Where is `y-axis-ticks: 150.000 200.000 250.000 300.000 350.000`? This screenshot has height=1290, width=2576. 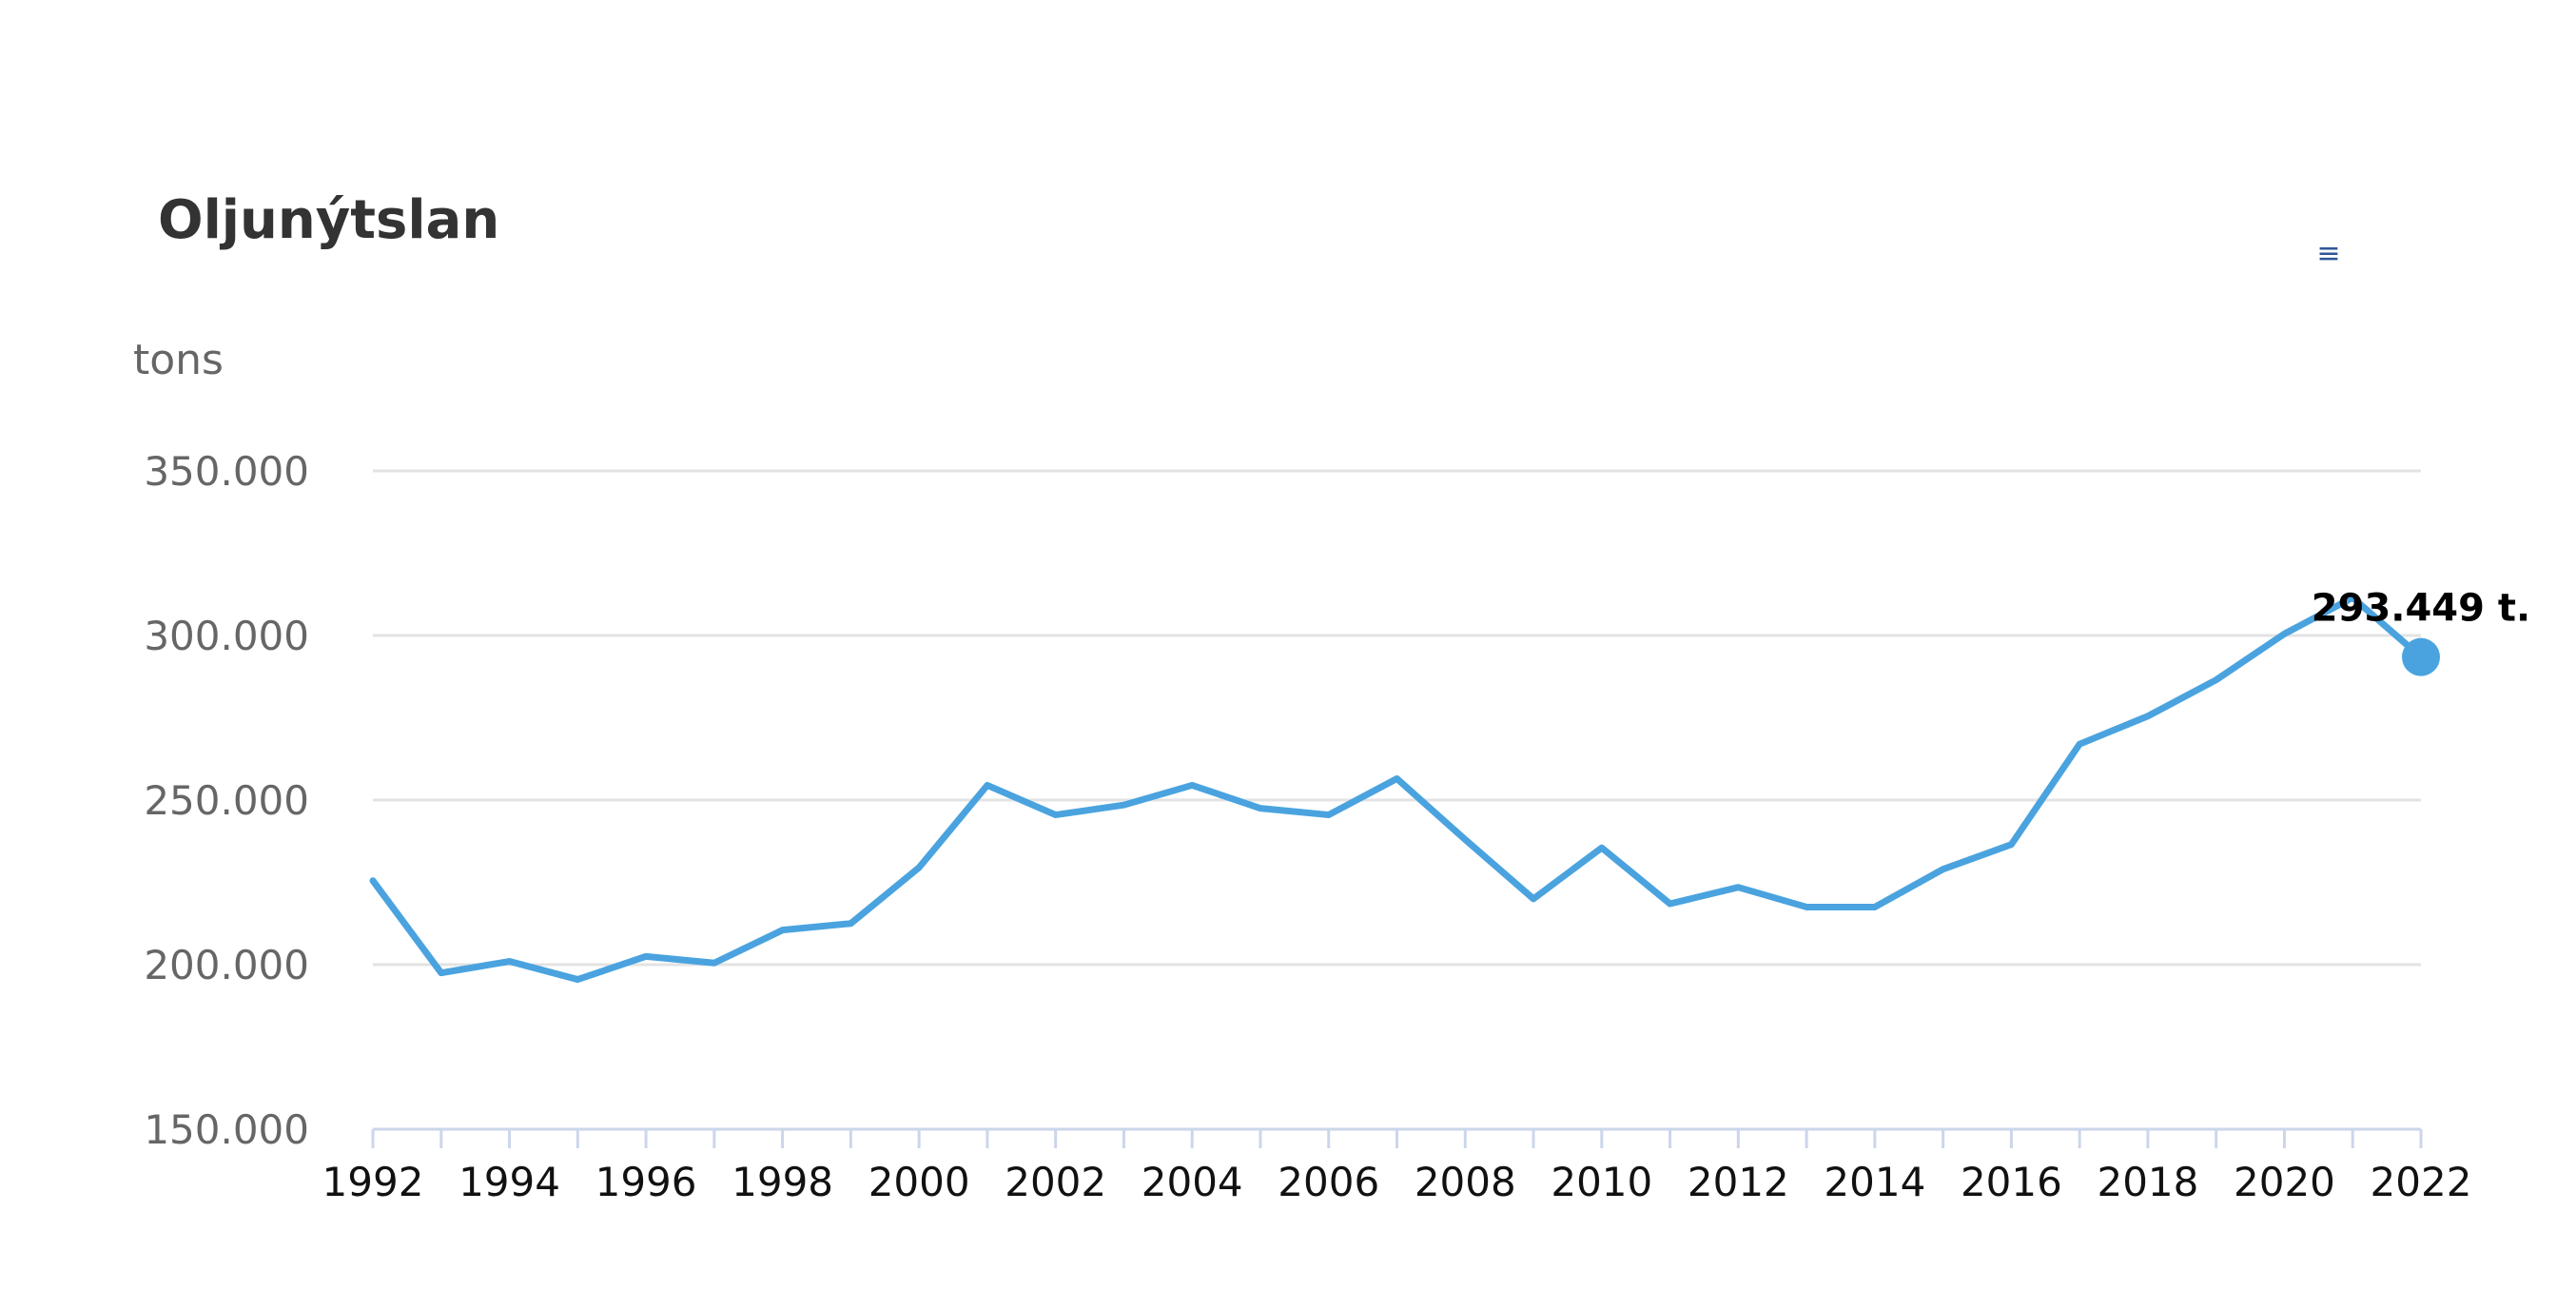
y-axis-ticks: 150.000 200.000 250.000 300.000 350.000 is located at coordinates (227, 800).